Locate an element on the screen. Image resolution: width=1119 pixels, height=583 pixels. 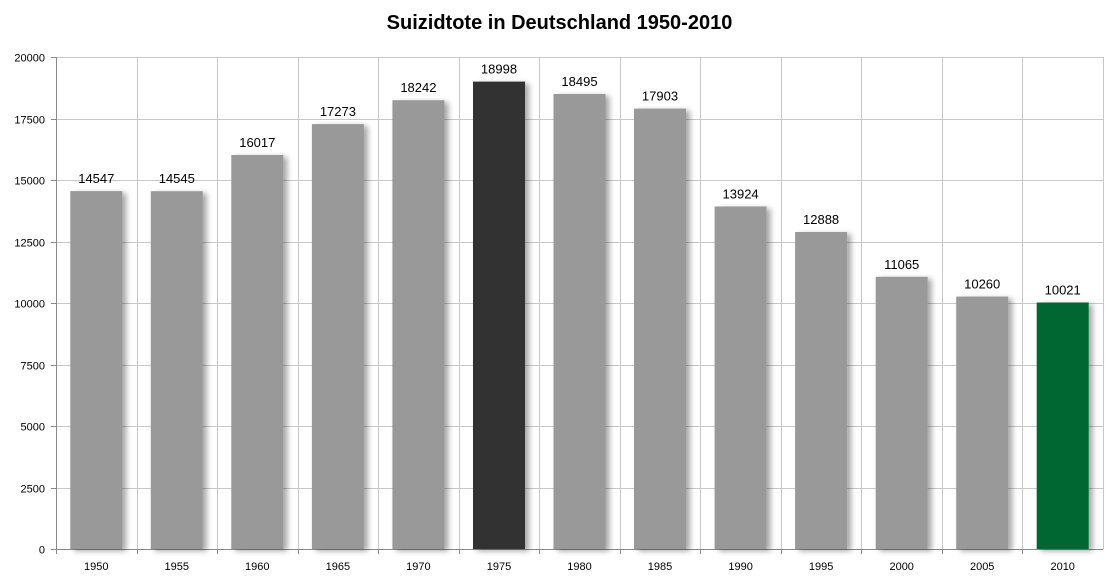
y-tick-label: 2500 is located at coordinates (33, 490).